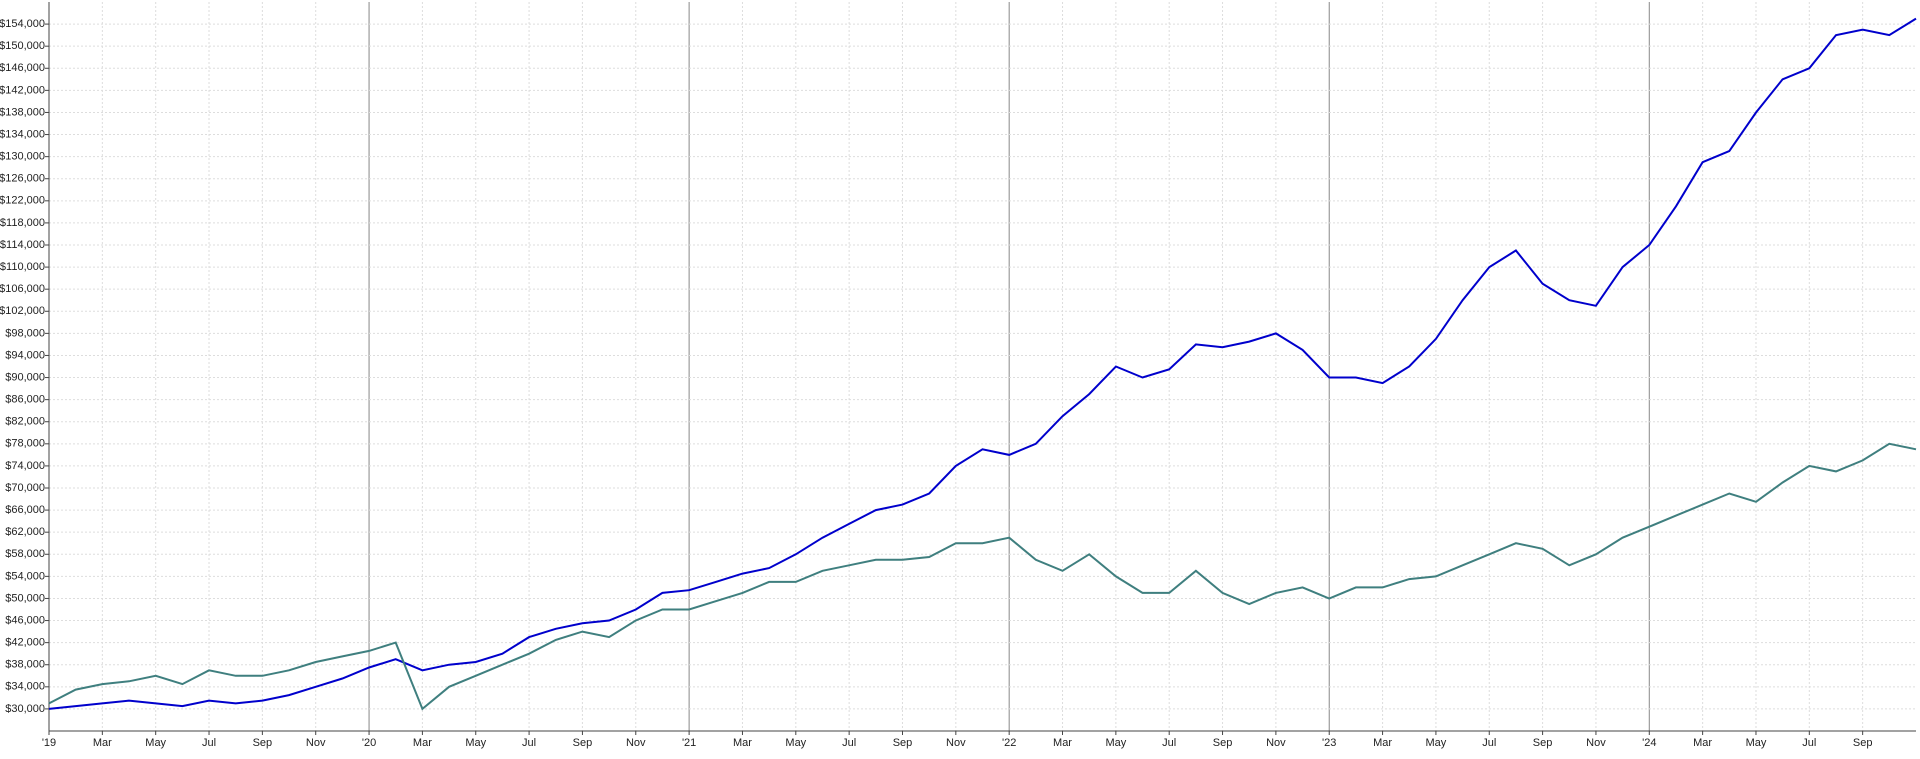 Image resolution: width=1920 pixels, height=759 pixels. What do you see at coordinates (22, 311) in the screenshot?
I see `y-tick-label: $102,000` at bounding box center [22, 311].